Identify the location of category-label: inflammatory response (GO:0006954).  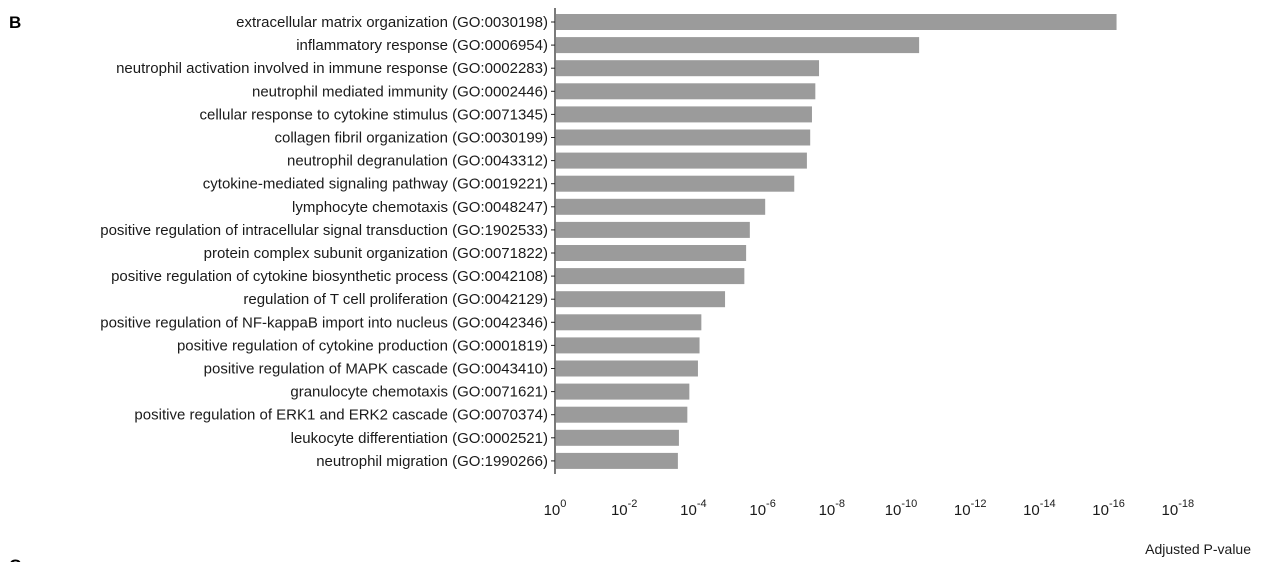
(422, 45).